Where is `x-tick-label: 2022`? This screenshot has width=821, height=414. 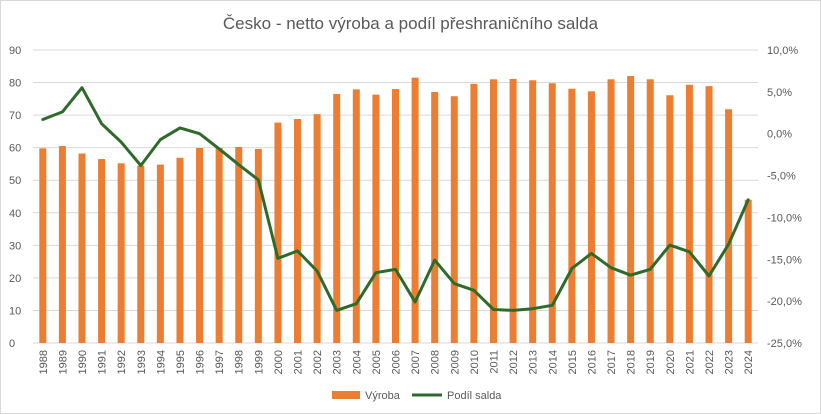
x-tick-label: 2022 is located at coordinates (710, 362).